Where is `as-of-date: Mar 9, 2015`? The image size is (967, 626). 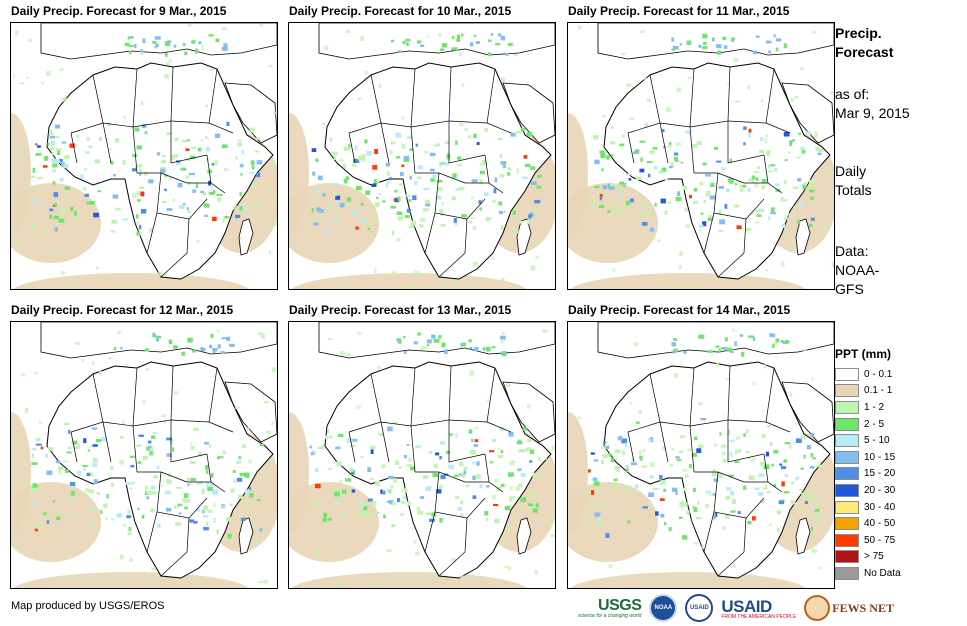 as-of-date: Mar 9, 2015 is located at coordinates (872, 113).